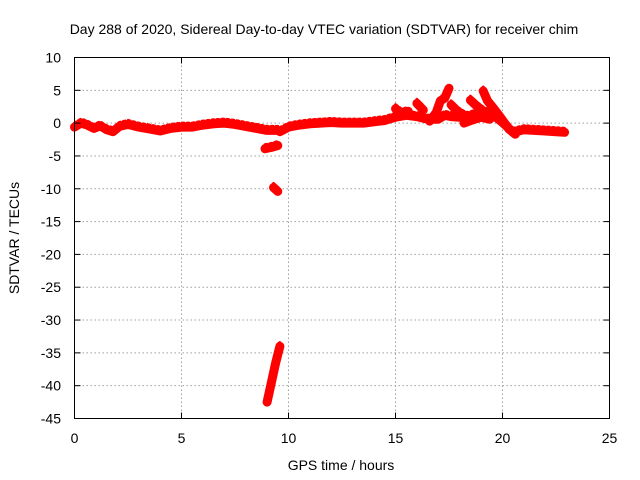 The width and height of the screenshot is (640, 480). What do you see at coordinates (57, 90) in the screenshot?
I see `y-tick-label: 5` at bounding box center [57, 90].